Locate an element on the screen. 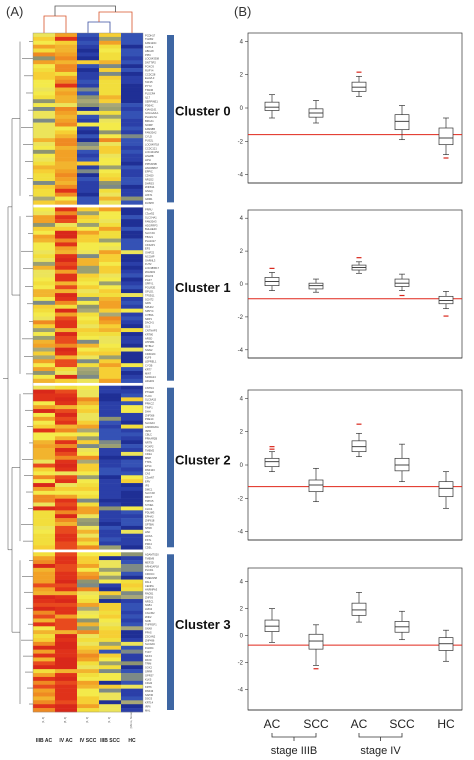  gene-label: PDE4C is located at coordinates (149, 105).